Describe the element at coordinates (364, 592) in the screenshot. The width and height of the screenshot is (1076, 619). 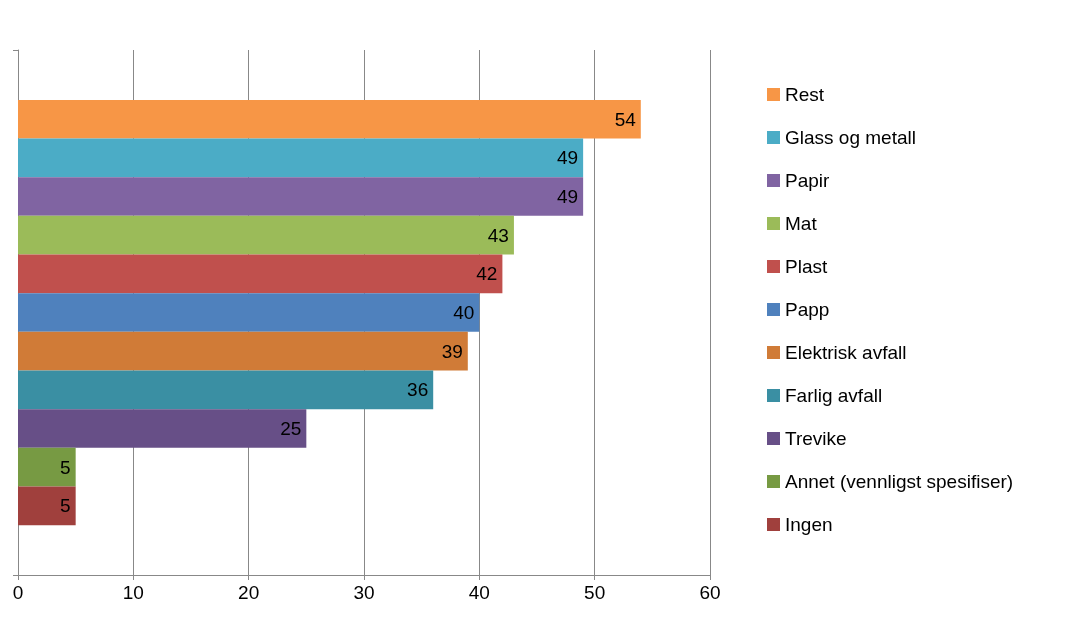
I see `x-tick-label: 30` at that location.